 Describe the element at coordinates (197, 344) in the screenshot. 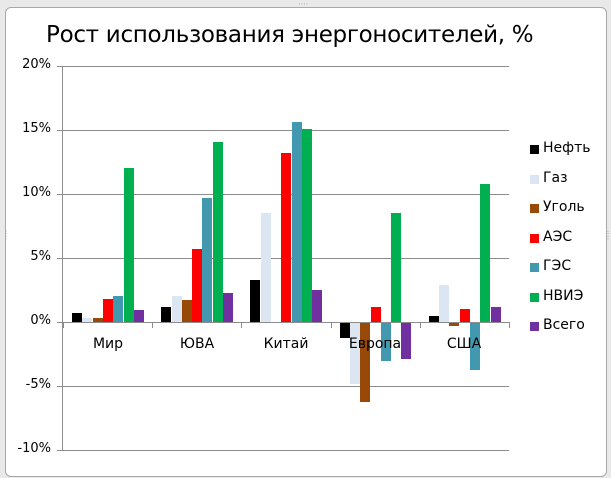

I see `x-category-label: ЮВА` at that location.